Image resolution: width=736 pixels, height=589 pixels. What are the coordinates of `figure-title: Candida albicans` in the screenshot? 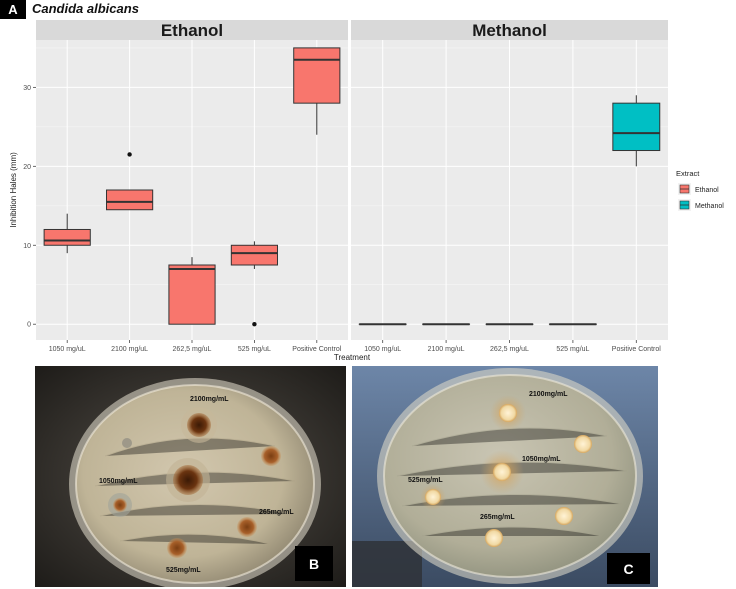 It's located at (85, 8).